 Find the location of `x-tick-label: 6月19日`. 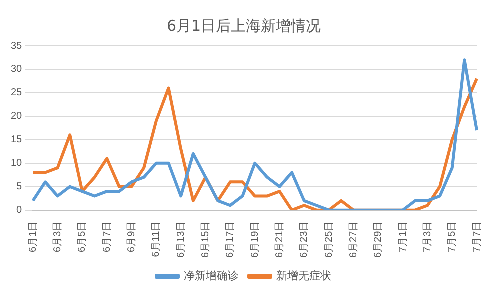

x-tick-label: 6月19日 is located at coordinates (255, 239).